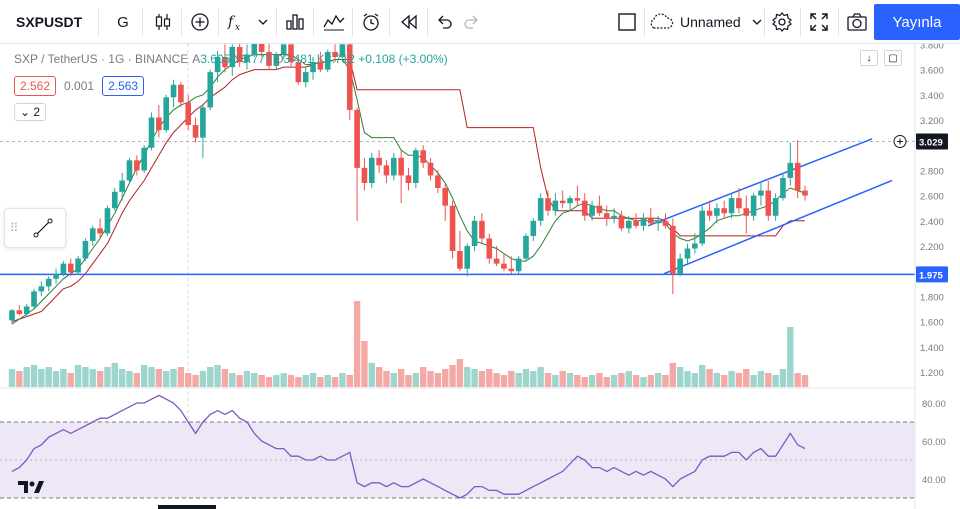 This screenshot has width=960, height=509. Describe the element at coordinates (662, 21) in the screenshot. I see `cloud-icon` at that location.